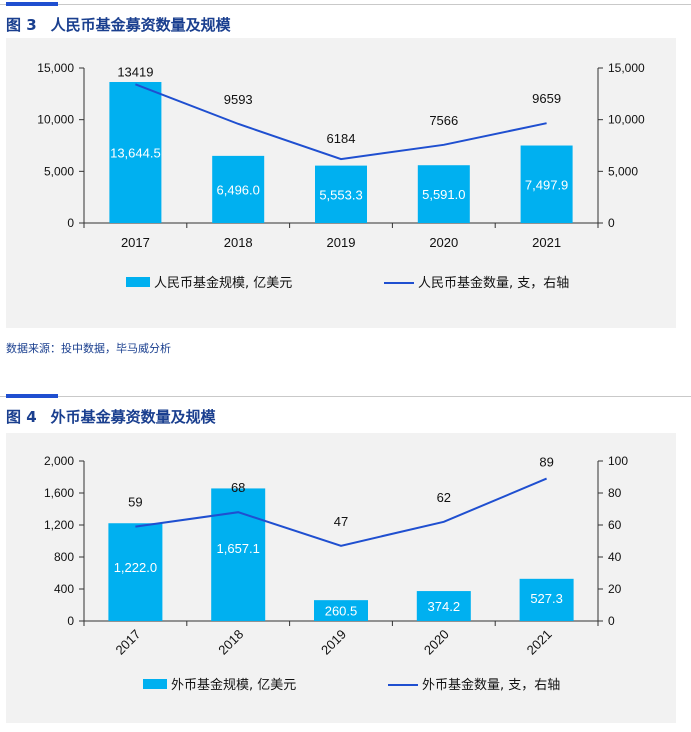 This screenshot has height=732, width=691. What do you see at coordinates (626, 68) in the screenshot?
I see `right-tick-label: 15,000` at bounding box center [626, 68].